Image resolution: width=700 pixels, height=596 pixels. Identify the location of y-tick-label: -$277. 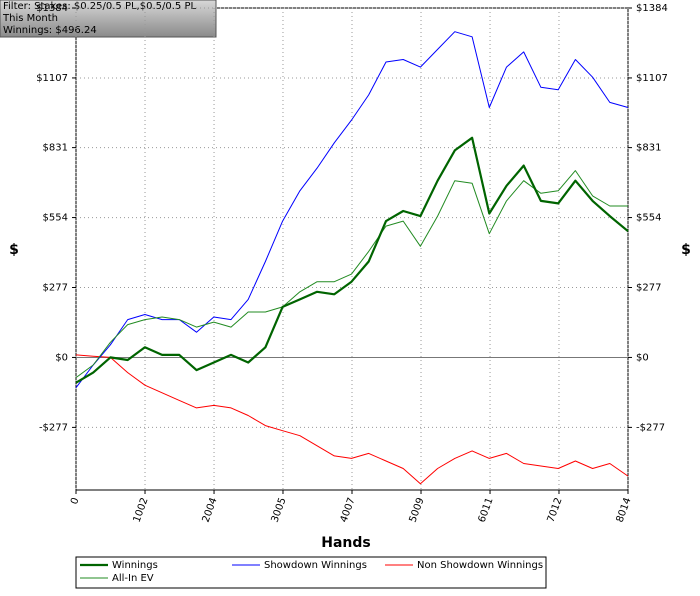
(53, 427).